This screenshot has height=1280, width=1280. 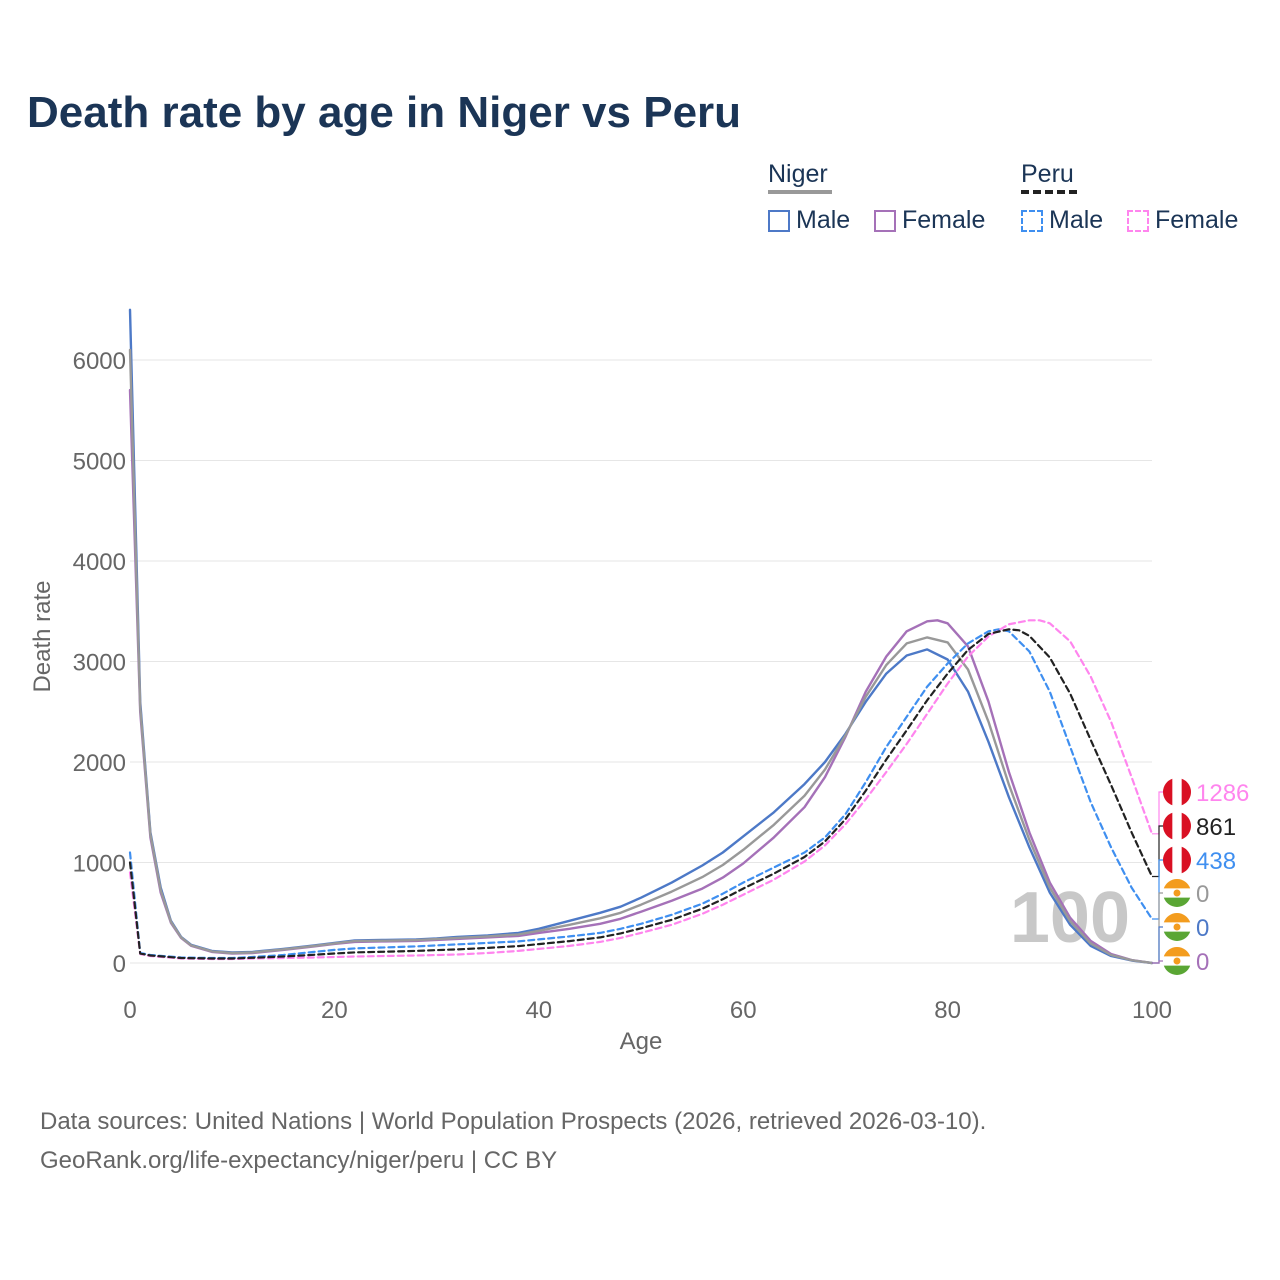 I want to click on chart-title: Death rate by age in Niger vs Peru, so click(x=384, y=112).